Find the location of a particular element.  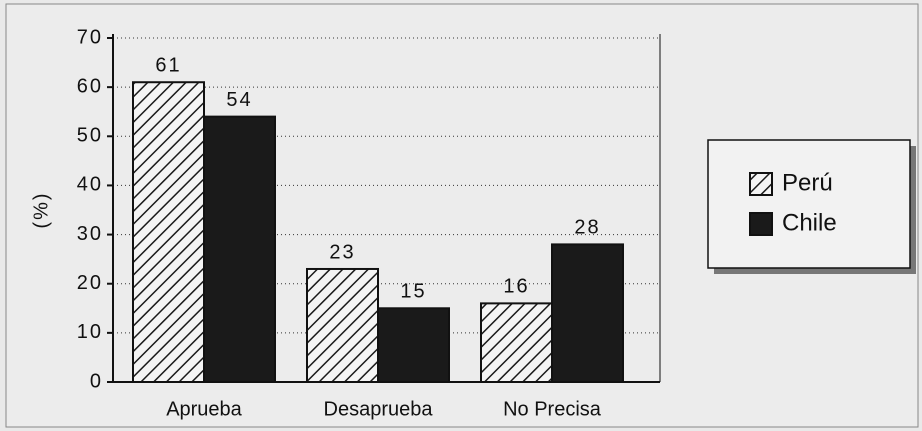

y-tick-label: 40 is located at coordinates (90, 185).